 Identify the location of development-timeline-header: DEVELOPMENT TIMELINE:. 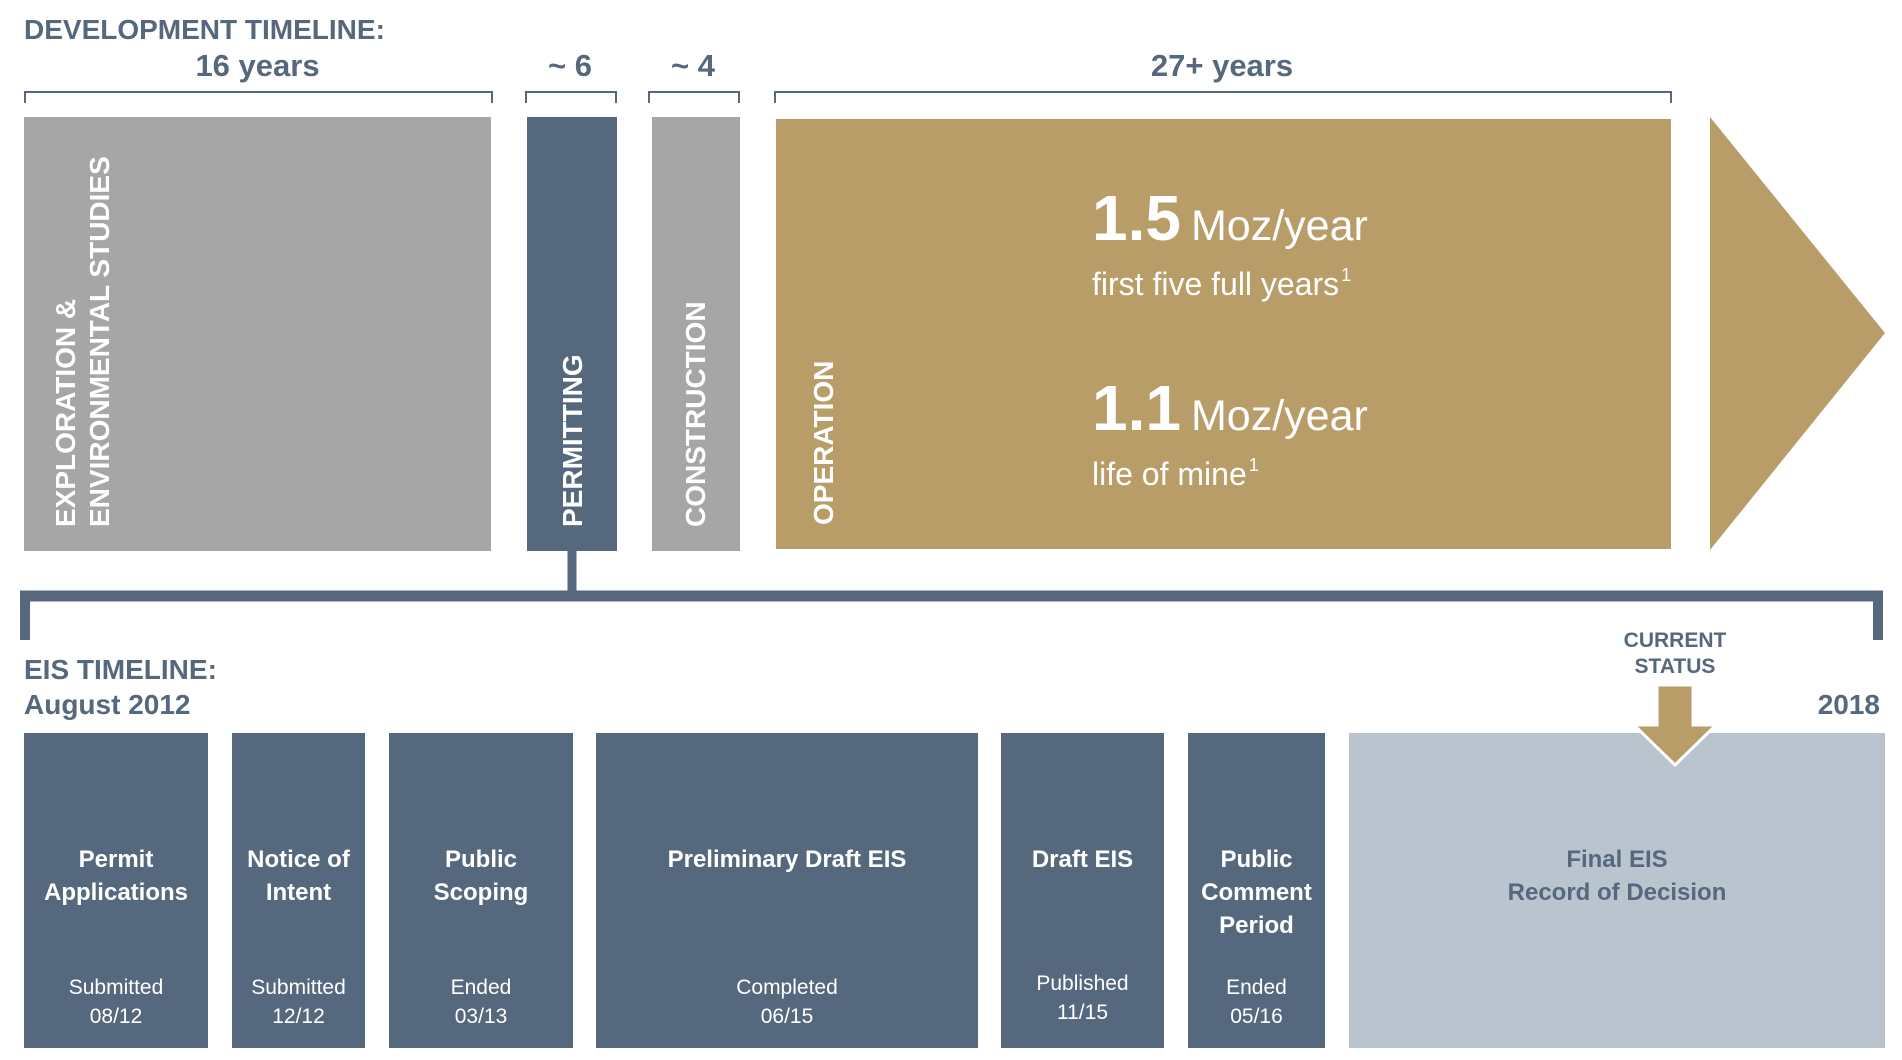
(204, 29).